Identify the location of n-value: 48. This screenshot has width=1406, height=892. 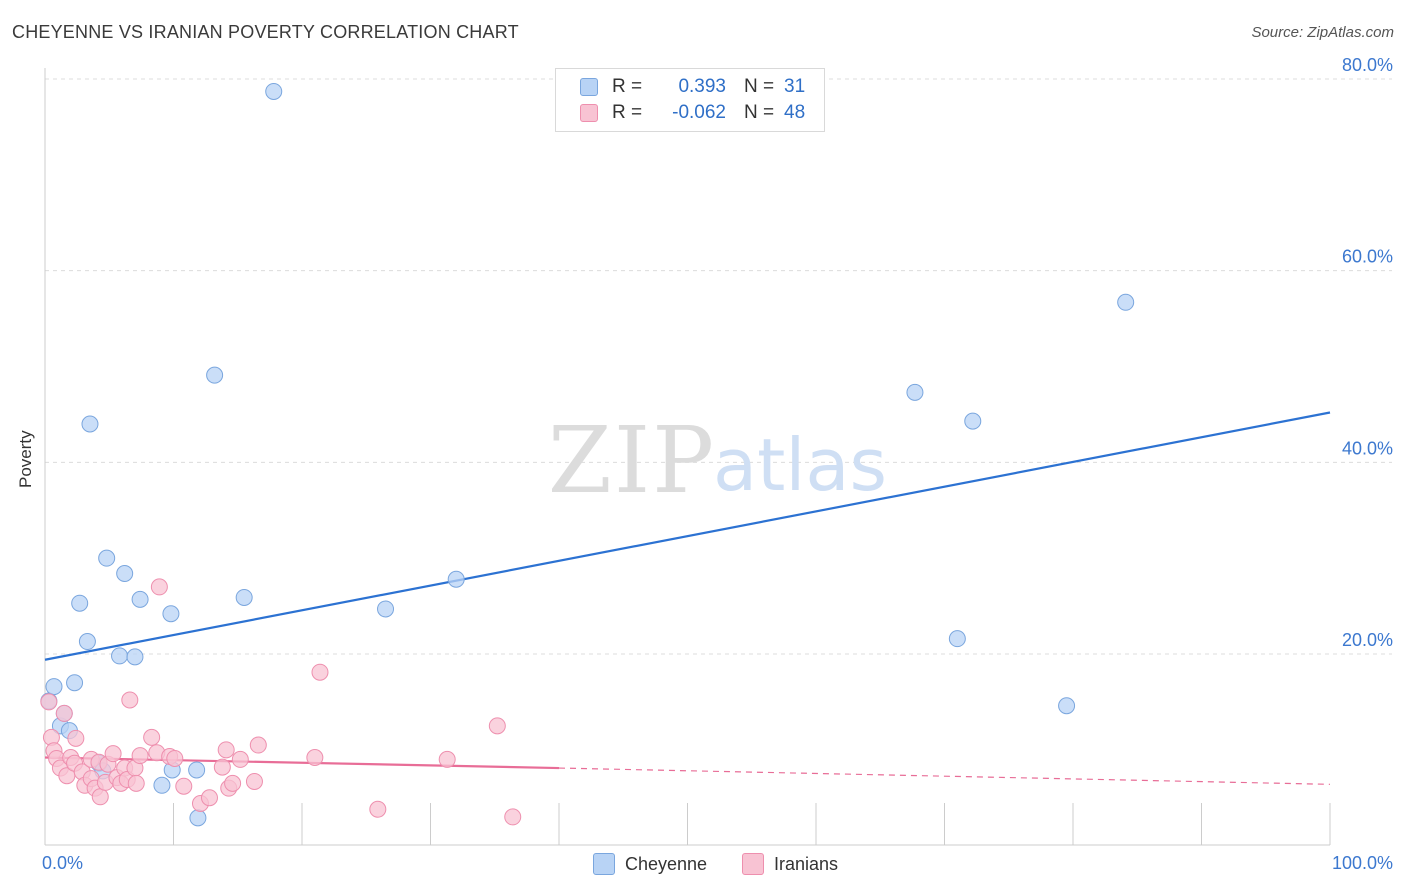
(795, 112).